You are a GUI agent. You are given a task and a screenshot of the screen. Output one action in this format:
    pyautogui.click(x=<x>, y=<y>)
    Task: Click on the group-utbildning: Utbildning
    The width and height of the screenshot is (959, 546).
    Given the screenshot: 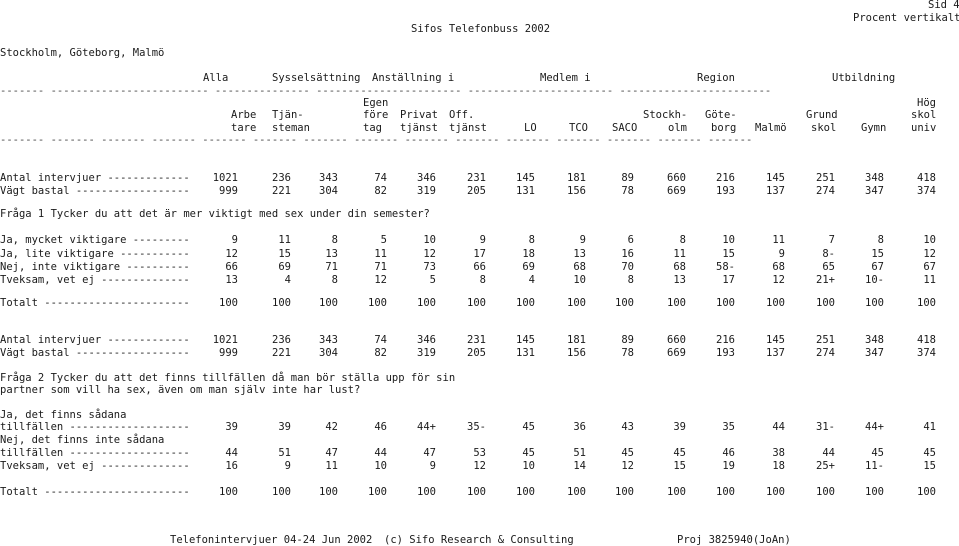 What is the action you would take?
    pyautogui.click(x=864, y=78)
    